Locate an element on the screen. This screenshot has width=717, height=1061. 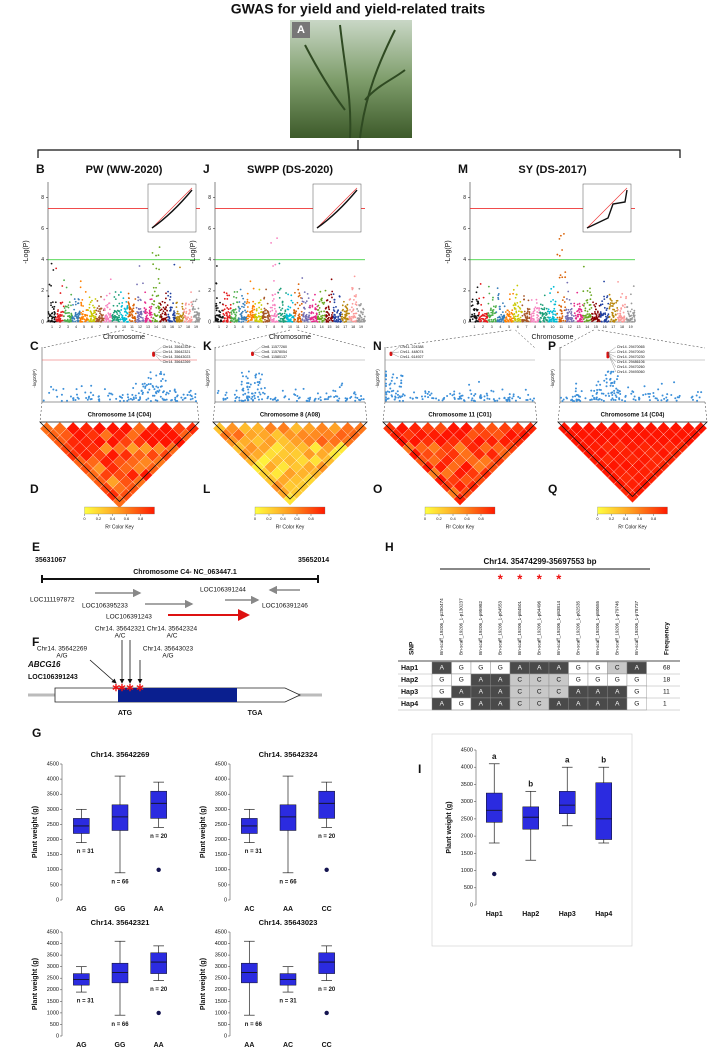
annotation-leader is located at coordinates (611, 352).